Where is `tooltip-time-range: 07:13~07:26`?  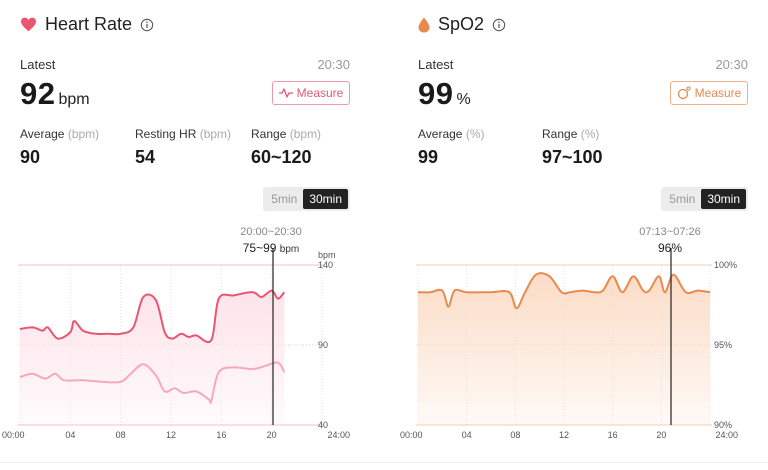
tooltip-time-range: 07:13~07:26 is located at coordinates (670, 232).